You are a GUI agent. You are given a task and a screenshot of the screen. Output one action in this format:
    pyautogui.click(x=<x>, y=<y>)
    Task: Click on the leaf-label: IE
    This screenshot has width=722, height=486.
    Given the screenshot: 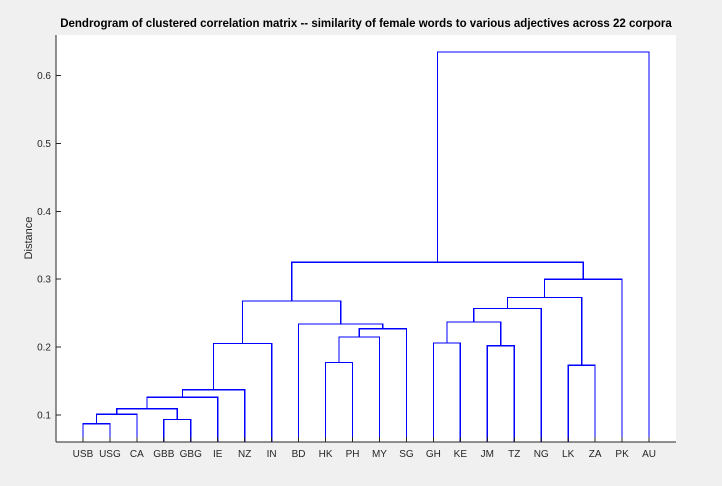 What is the action you would take?
    pyautogui.click(x=218, y=454)
    